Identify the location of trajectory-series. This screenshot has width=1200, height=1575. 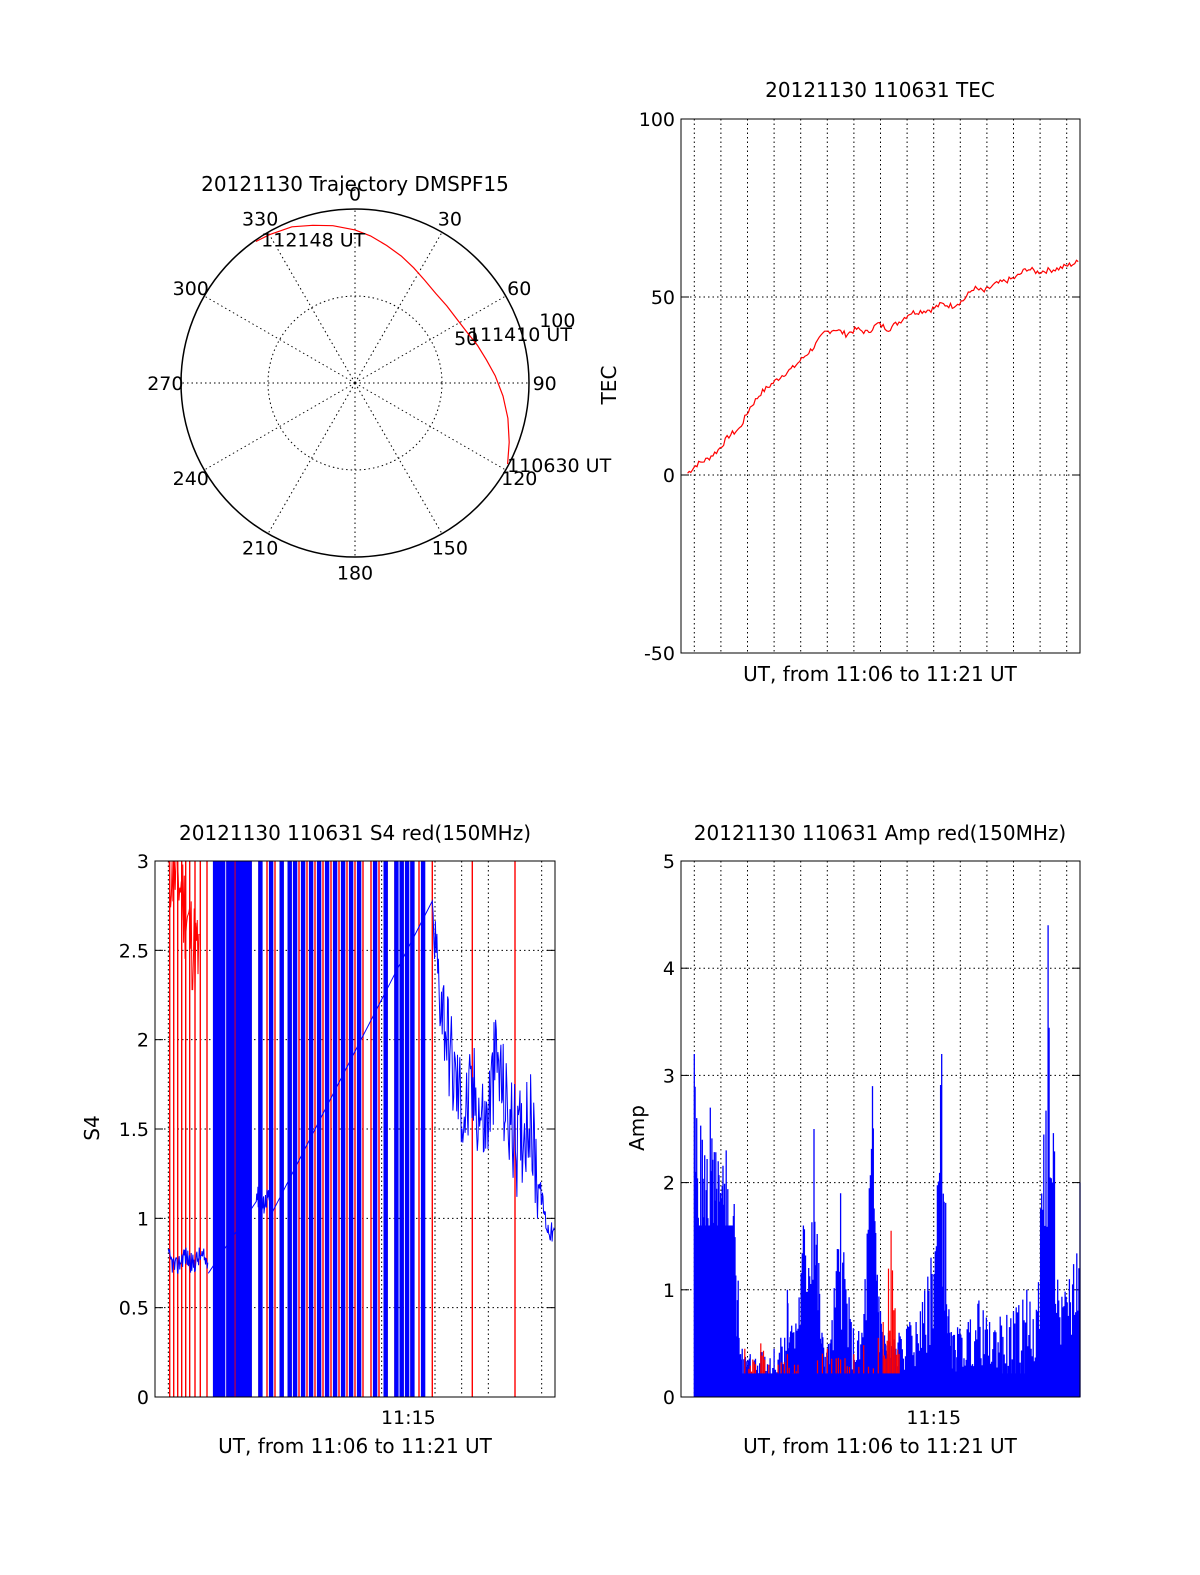
(382, 344).